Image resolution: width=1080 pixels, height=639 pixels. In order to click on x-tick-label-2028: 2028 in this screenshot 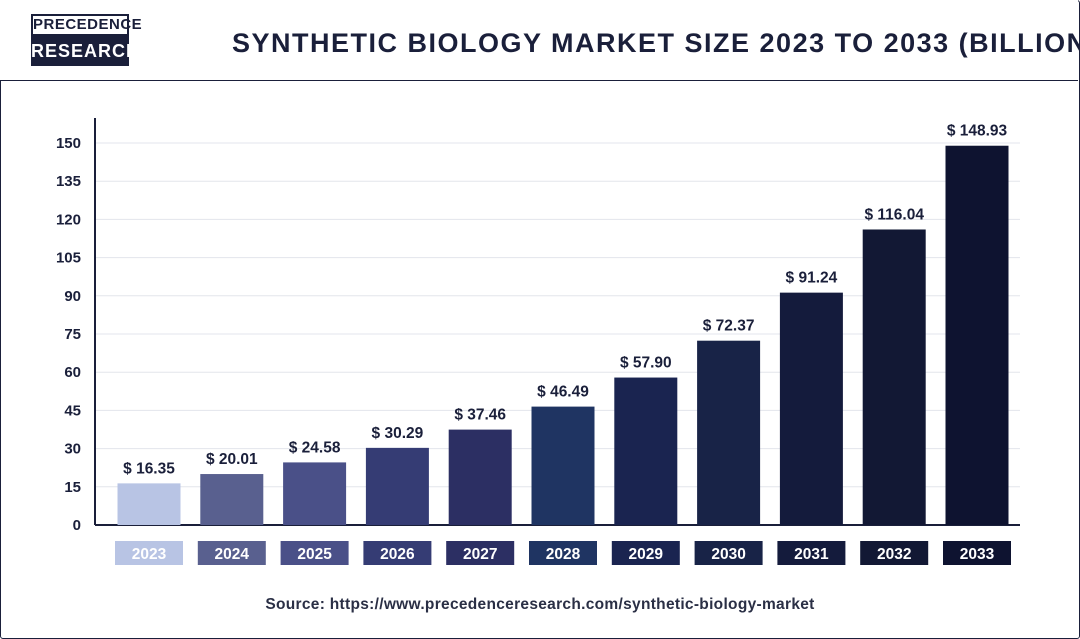, I will do `click(563, 554)`.